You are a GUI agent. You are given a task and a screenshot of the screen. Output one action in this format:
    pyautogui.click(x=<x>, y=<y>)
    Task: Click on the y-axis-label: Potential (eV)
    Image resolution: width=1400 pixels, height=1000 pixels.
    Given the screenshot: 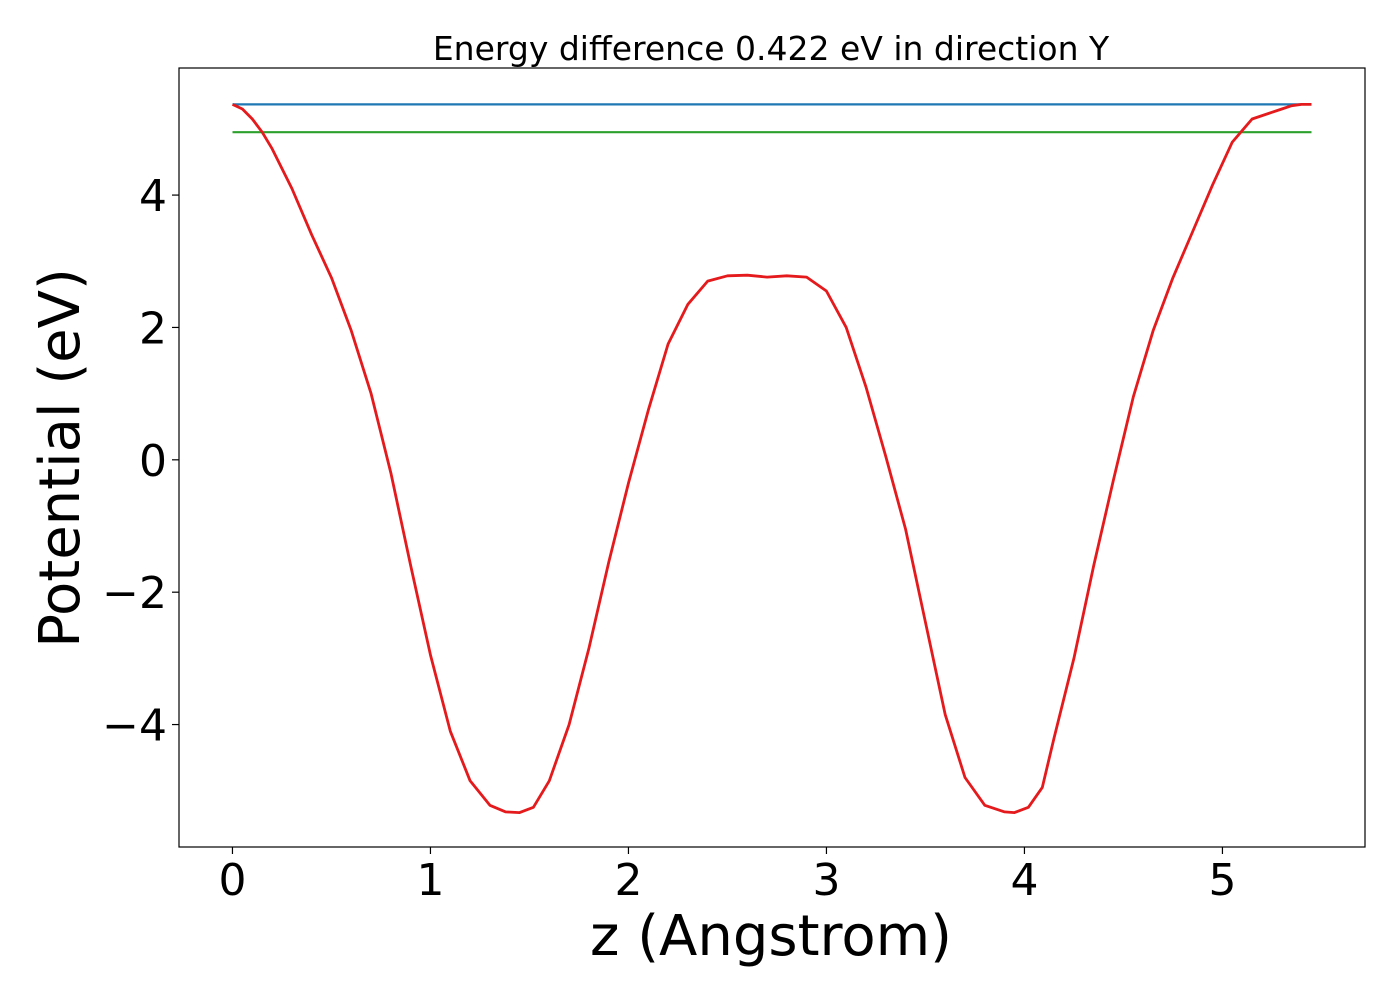 What is the action you would take?
    pyautogui.click(x=60, y=458)
    